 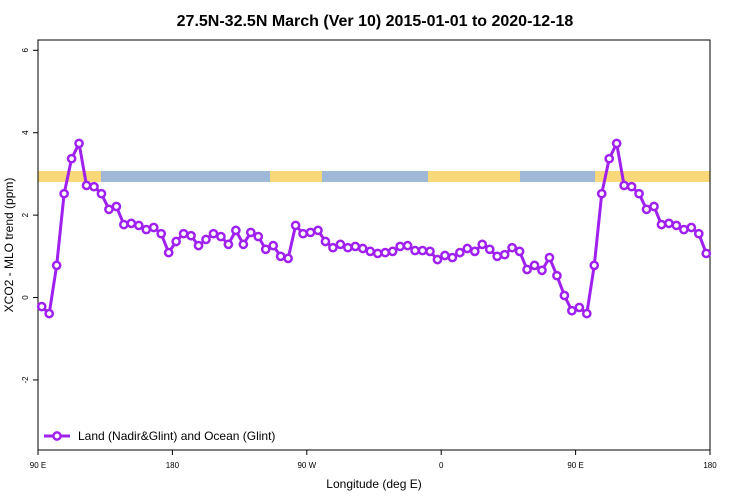 I want to click on y-tick-label: -2, so click(x=25, y=380).